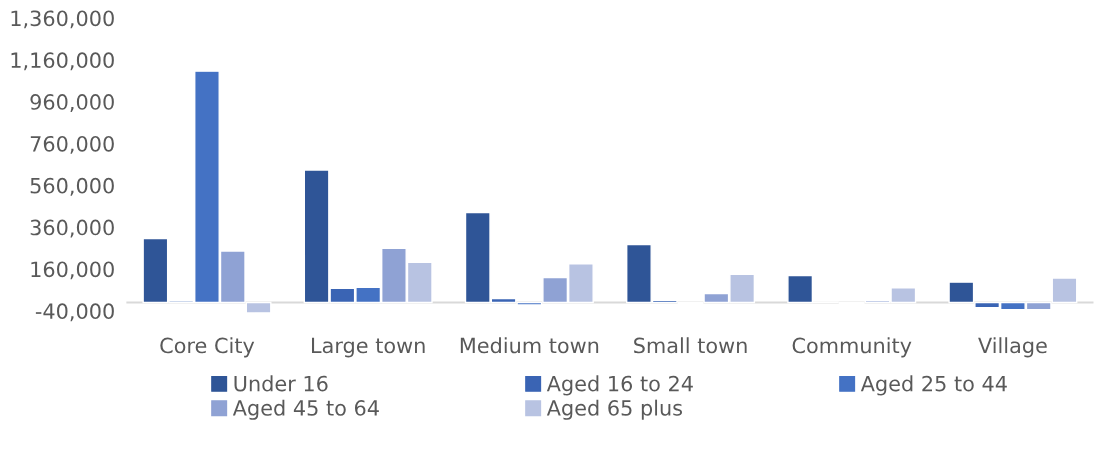 This screenshot has width=1099, height=450. Describe the element at coordinates (62, 61) in the screenshot. I see `y-tick-label: 1,160,000` at that location.